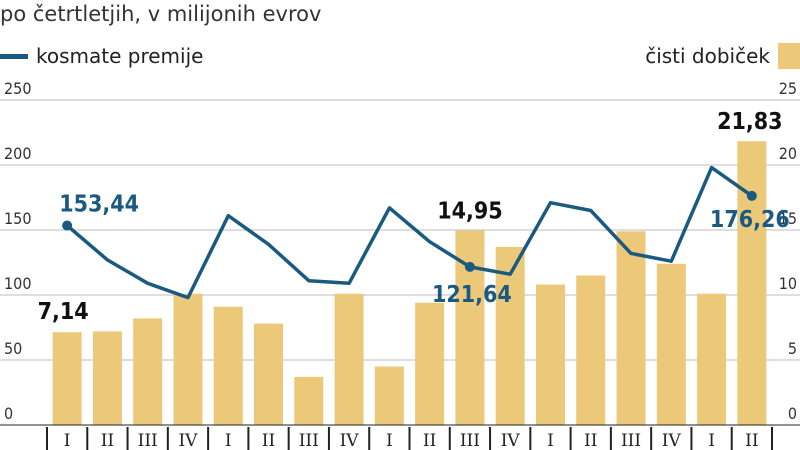 The width and height of the screenshot is (800, 450). What do you see at coordinates (469, 212) in the screenshot?
I see `bar-value-label: 14,95` at bounding box center [469, 212].